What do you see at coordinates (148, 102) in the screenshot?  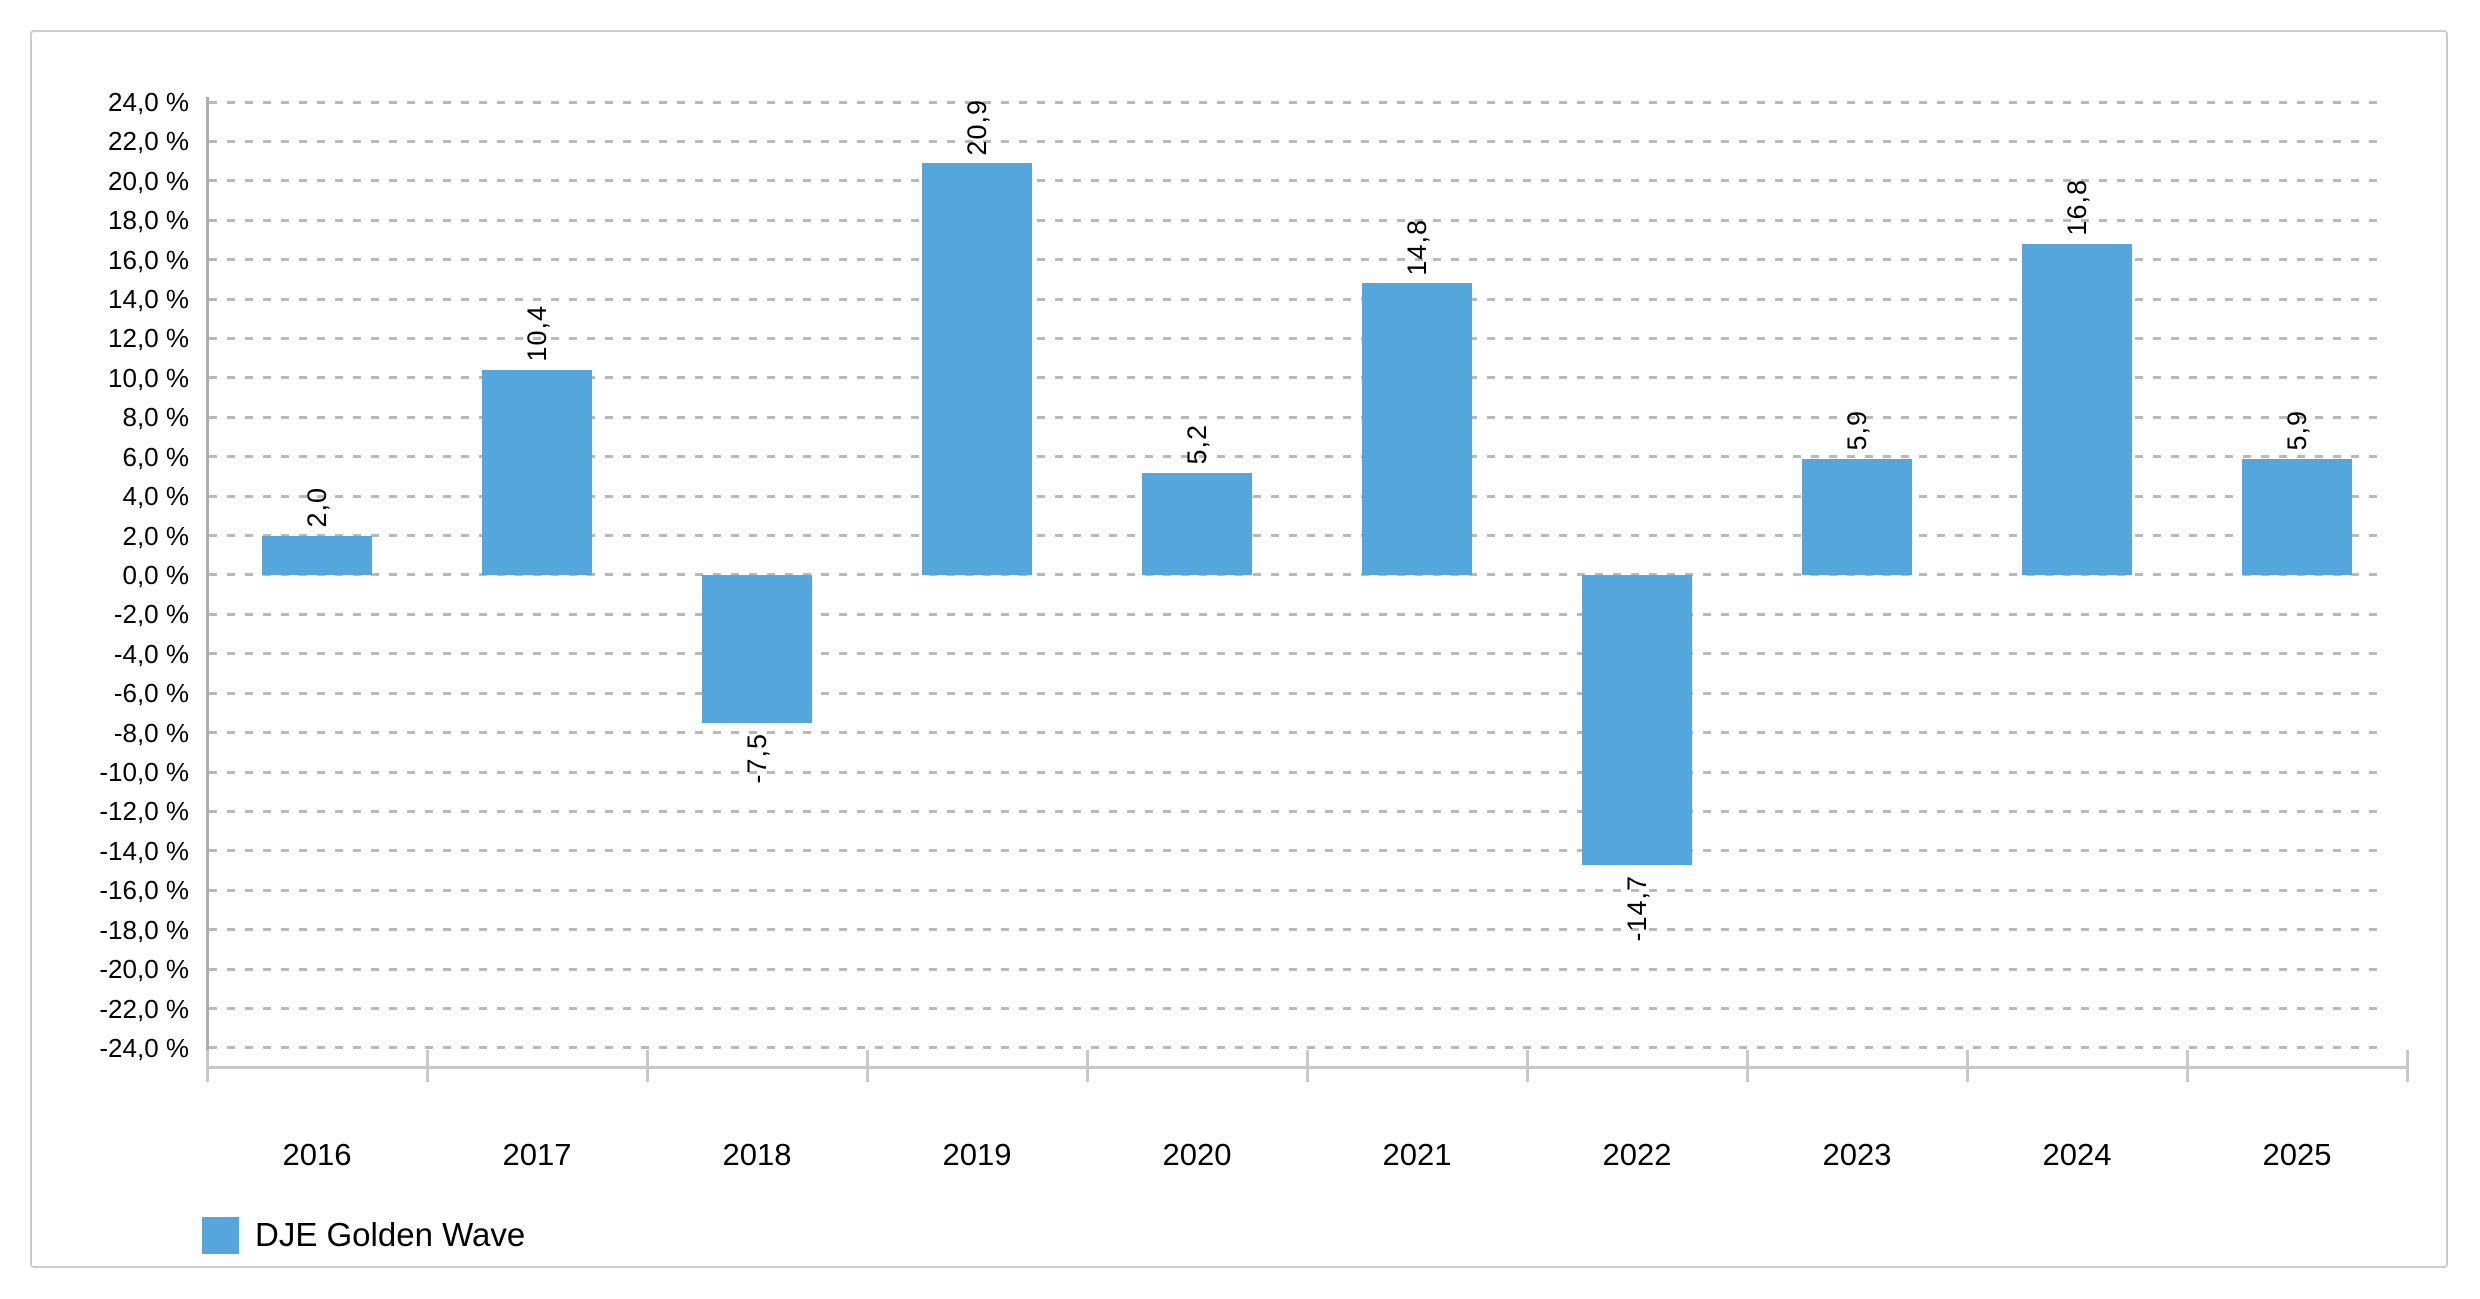 I see `y-axis-tick-label: 24,0 %` at bounding box center [148, 102].